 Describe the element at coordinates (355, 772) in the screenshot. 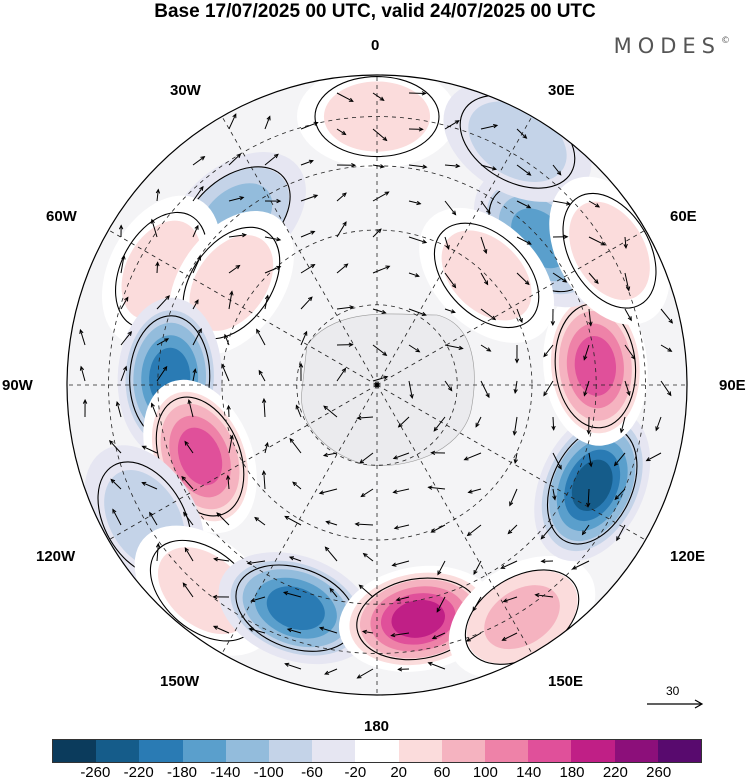

I see `colorbar-tick-label: -20` at that location.